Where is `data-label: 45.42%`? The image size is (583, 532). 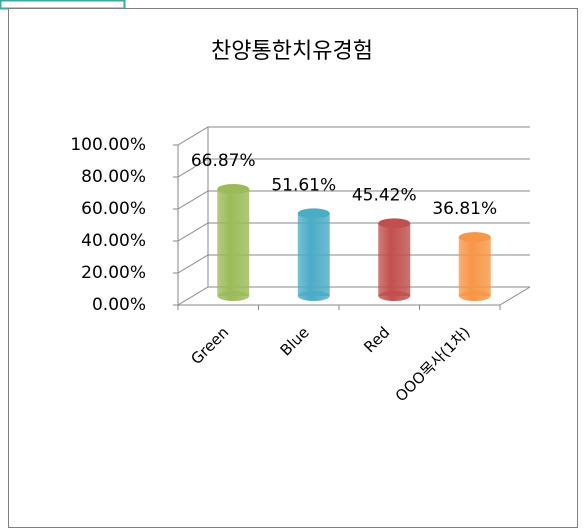
data-label: 45.42% is located at coordinates (384, 195).